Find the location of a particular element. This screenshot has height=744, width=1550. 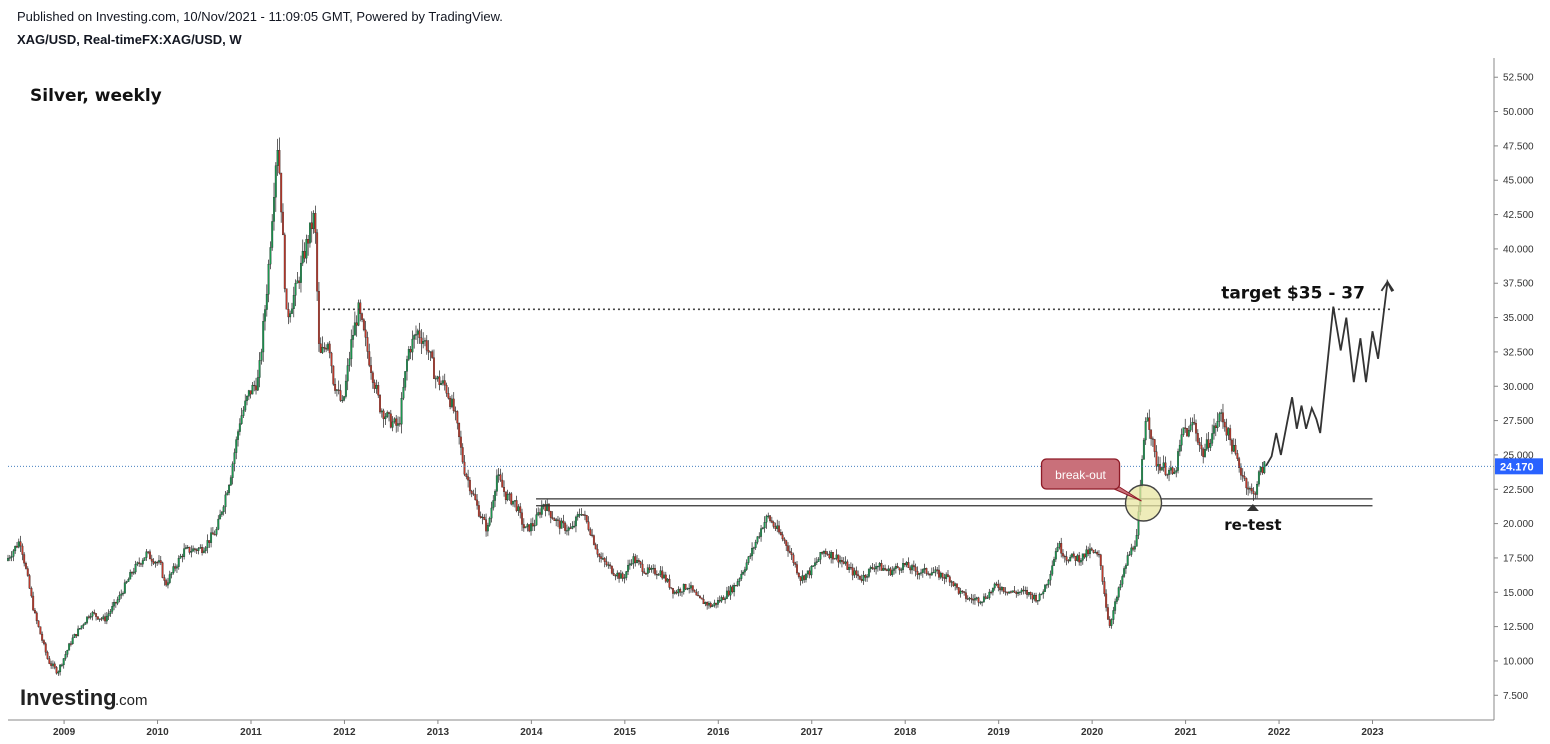

price-tick-label: 37.500 is located at coordinates (1518, 284).